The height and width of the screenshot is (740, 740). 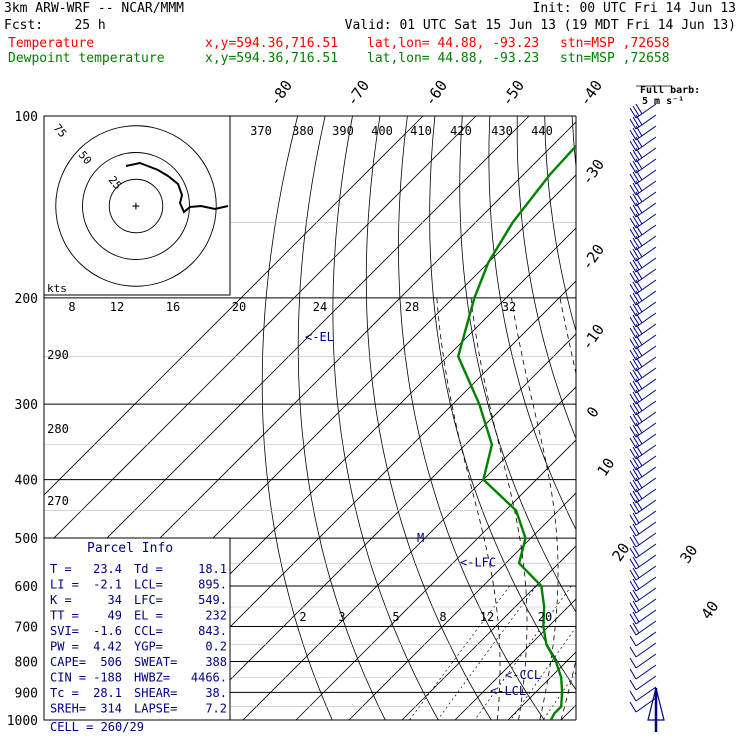 What do you see at coordinates (64, 647) in the screenshot?
I see `parcel-label: PW =` at bounding box center [64, 647].